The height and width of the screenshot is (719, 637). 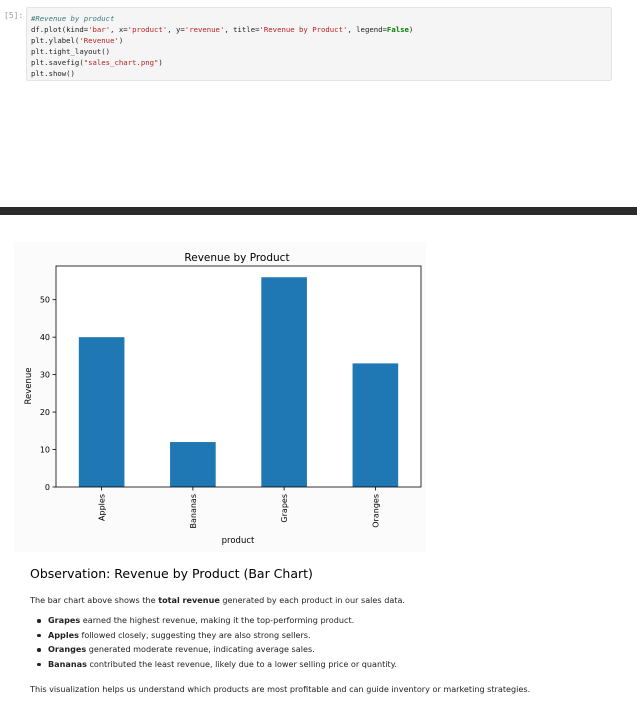 What do you see at coordinates (73, 18) in the screenshot?
I see `code-comment: #Revenue by product` at bounding box center [73, 18].